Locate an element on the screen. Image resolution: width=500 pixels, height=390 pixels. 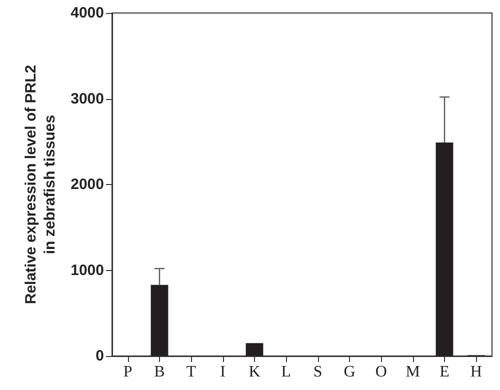
y-tick-label: 3000 is located at coordinates (87, 99).